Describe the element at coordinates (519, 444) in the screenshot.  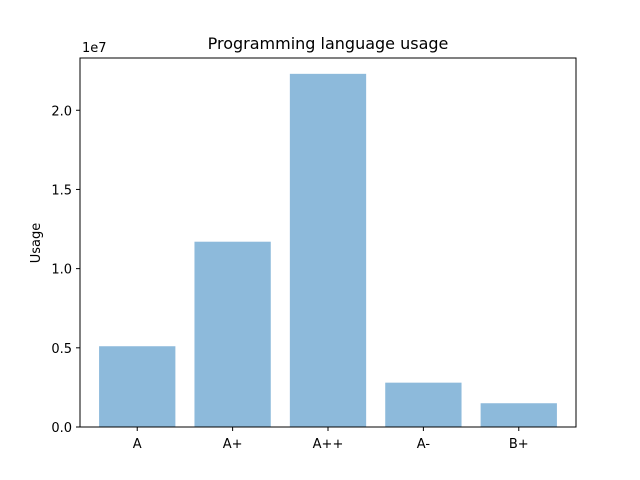
I see `x-tick-label: B+` at that location.